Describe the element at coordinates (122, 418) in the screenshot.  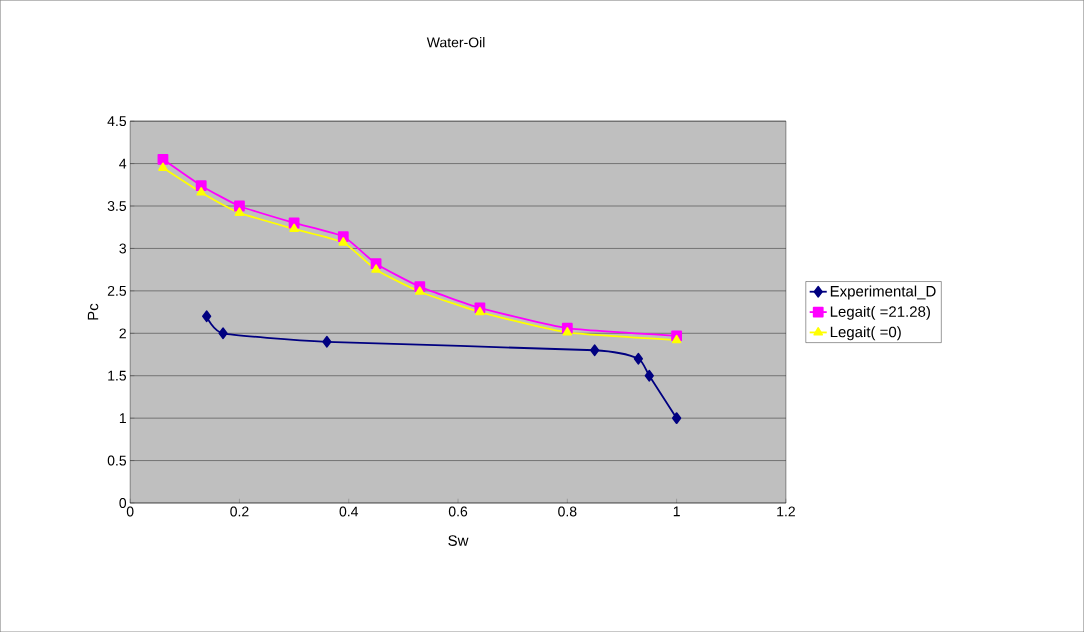
I see `y-tick-label: 1` at that location.